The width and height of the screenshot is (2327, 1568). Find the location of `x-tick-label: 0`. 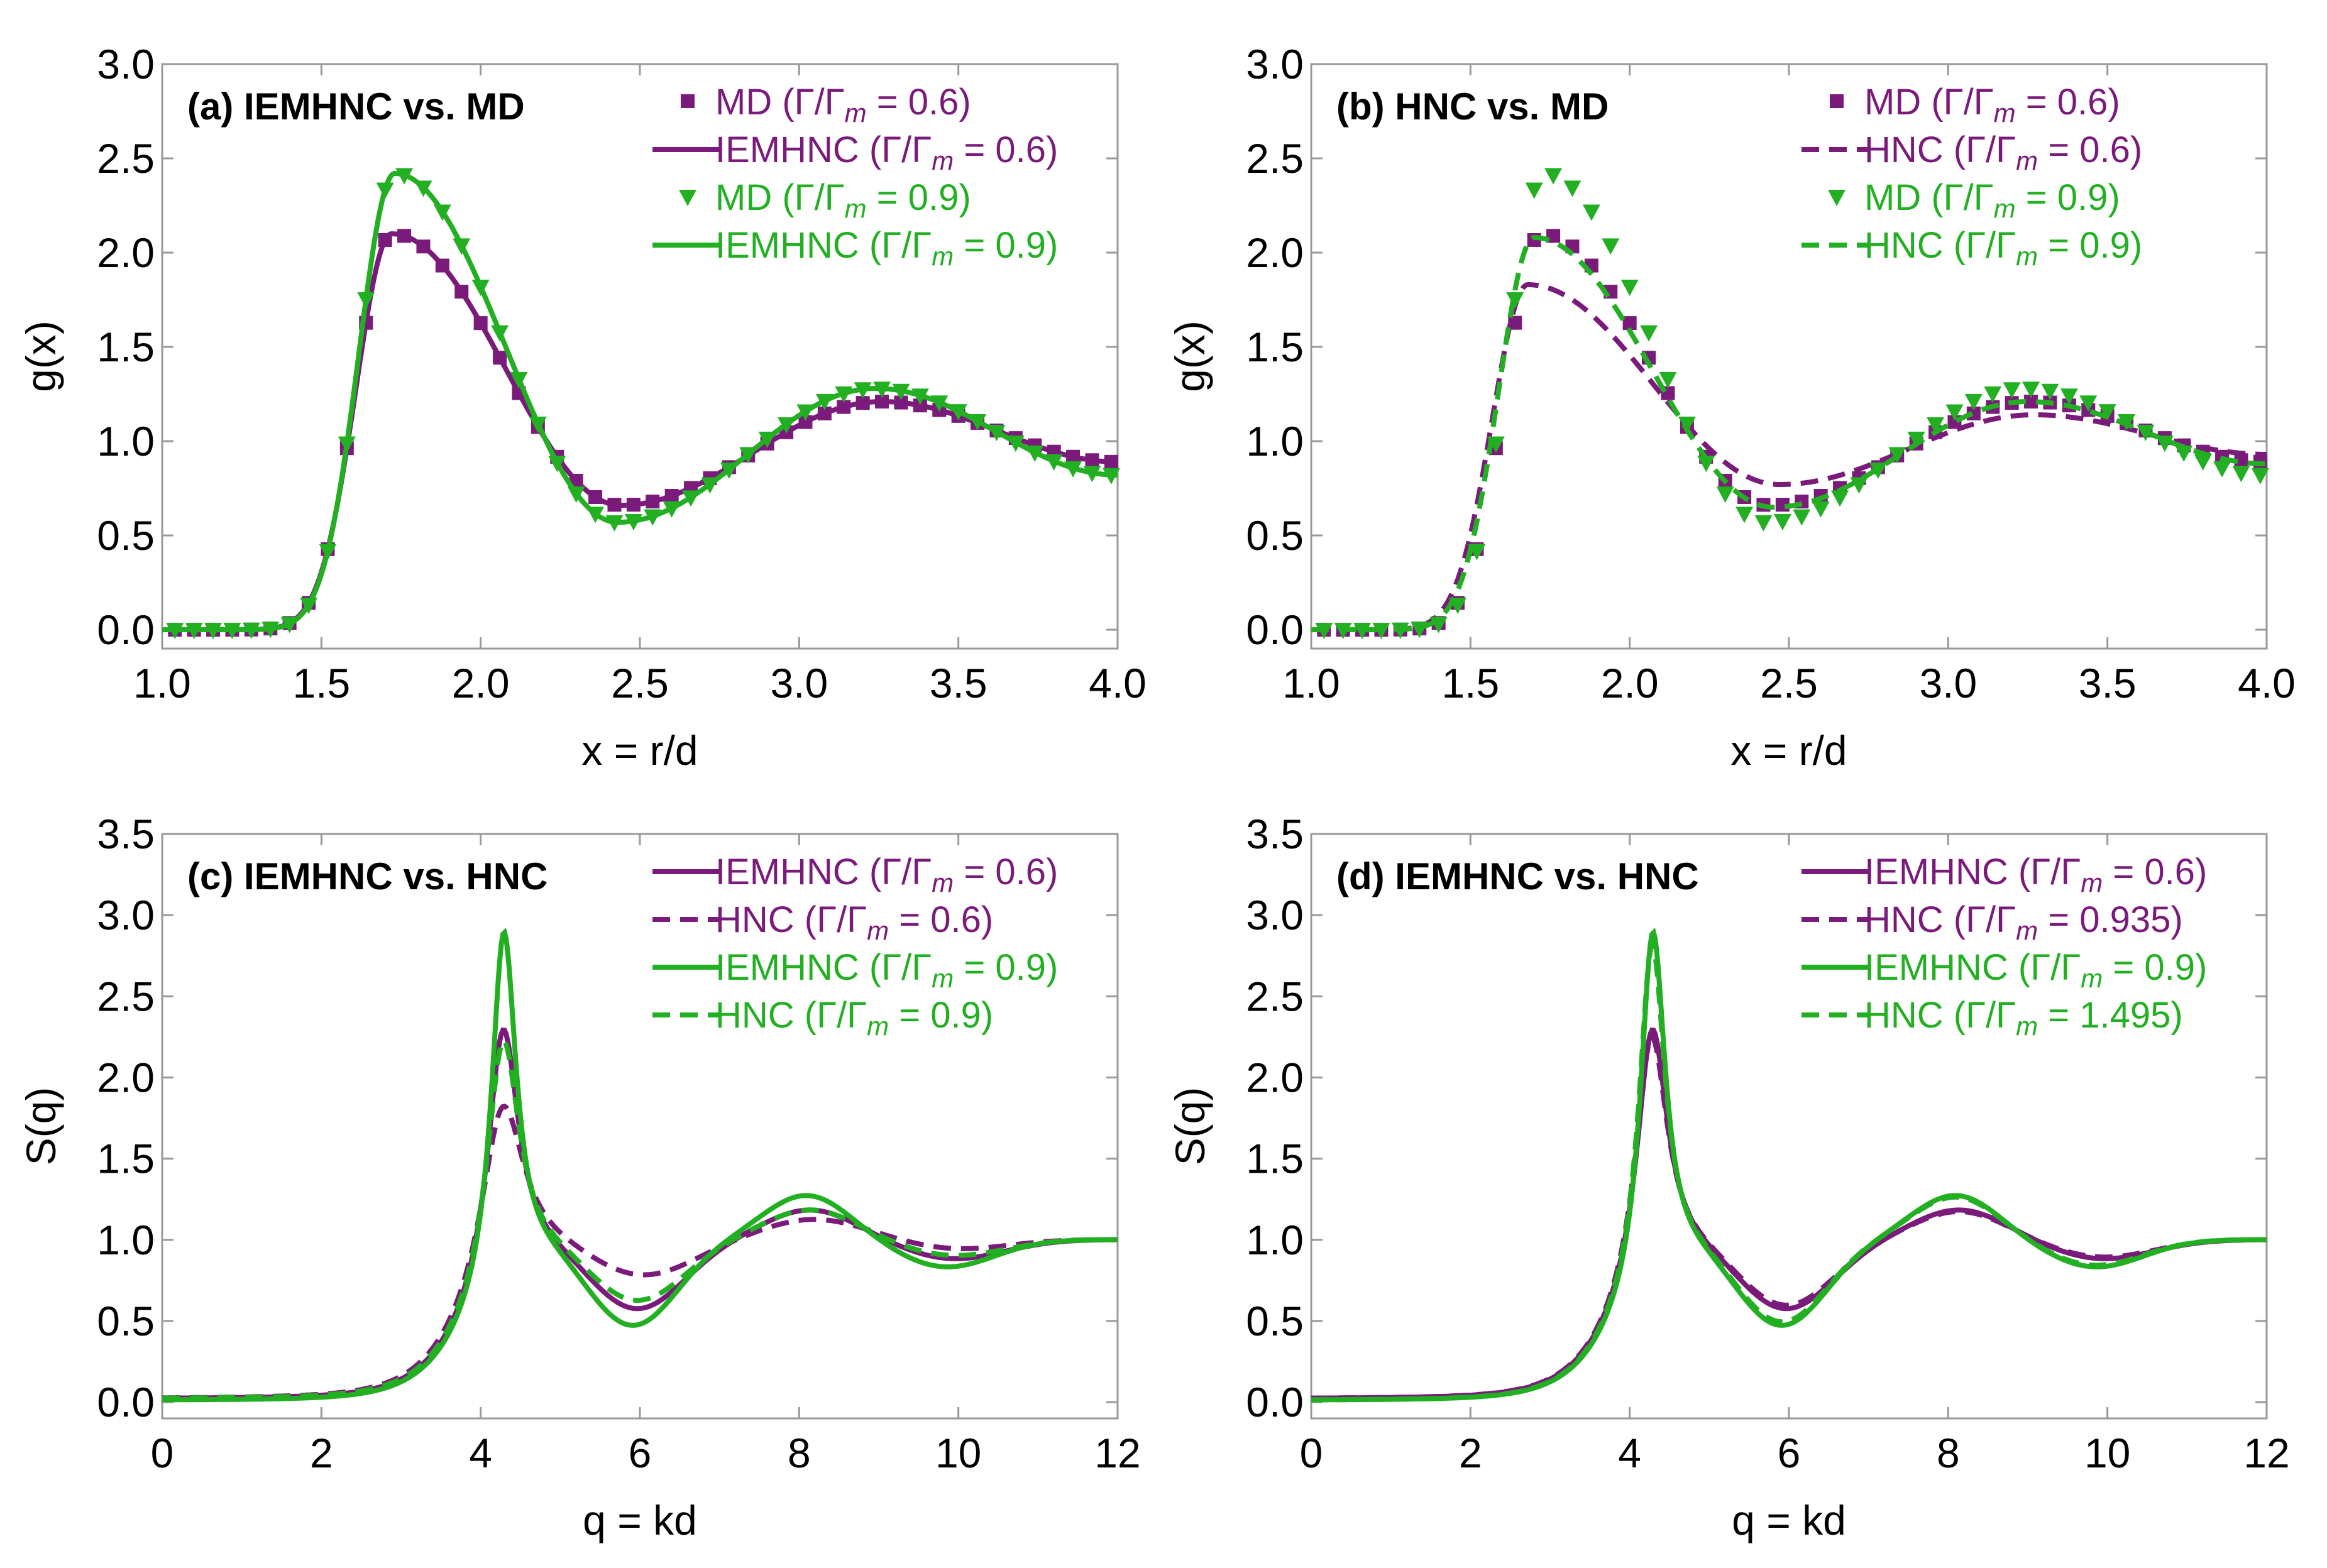

x-tick-label: 0 is located at coordinates (162, 1453).